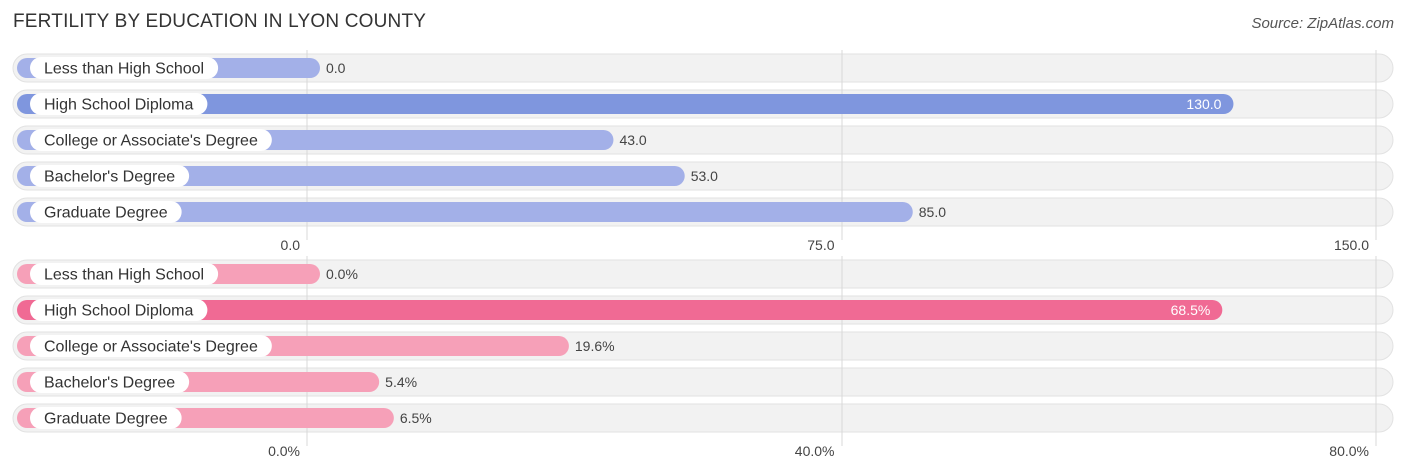 The height and width of the screenshot is (475, 1406). I want to click on tick-label: 0.0%, so click(284, 451).